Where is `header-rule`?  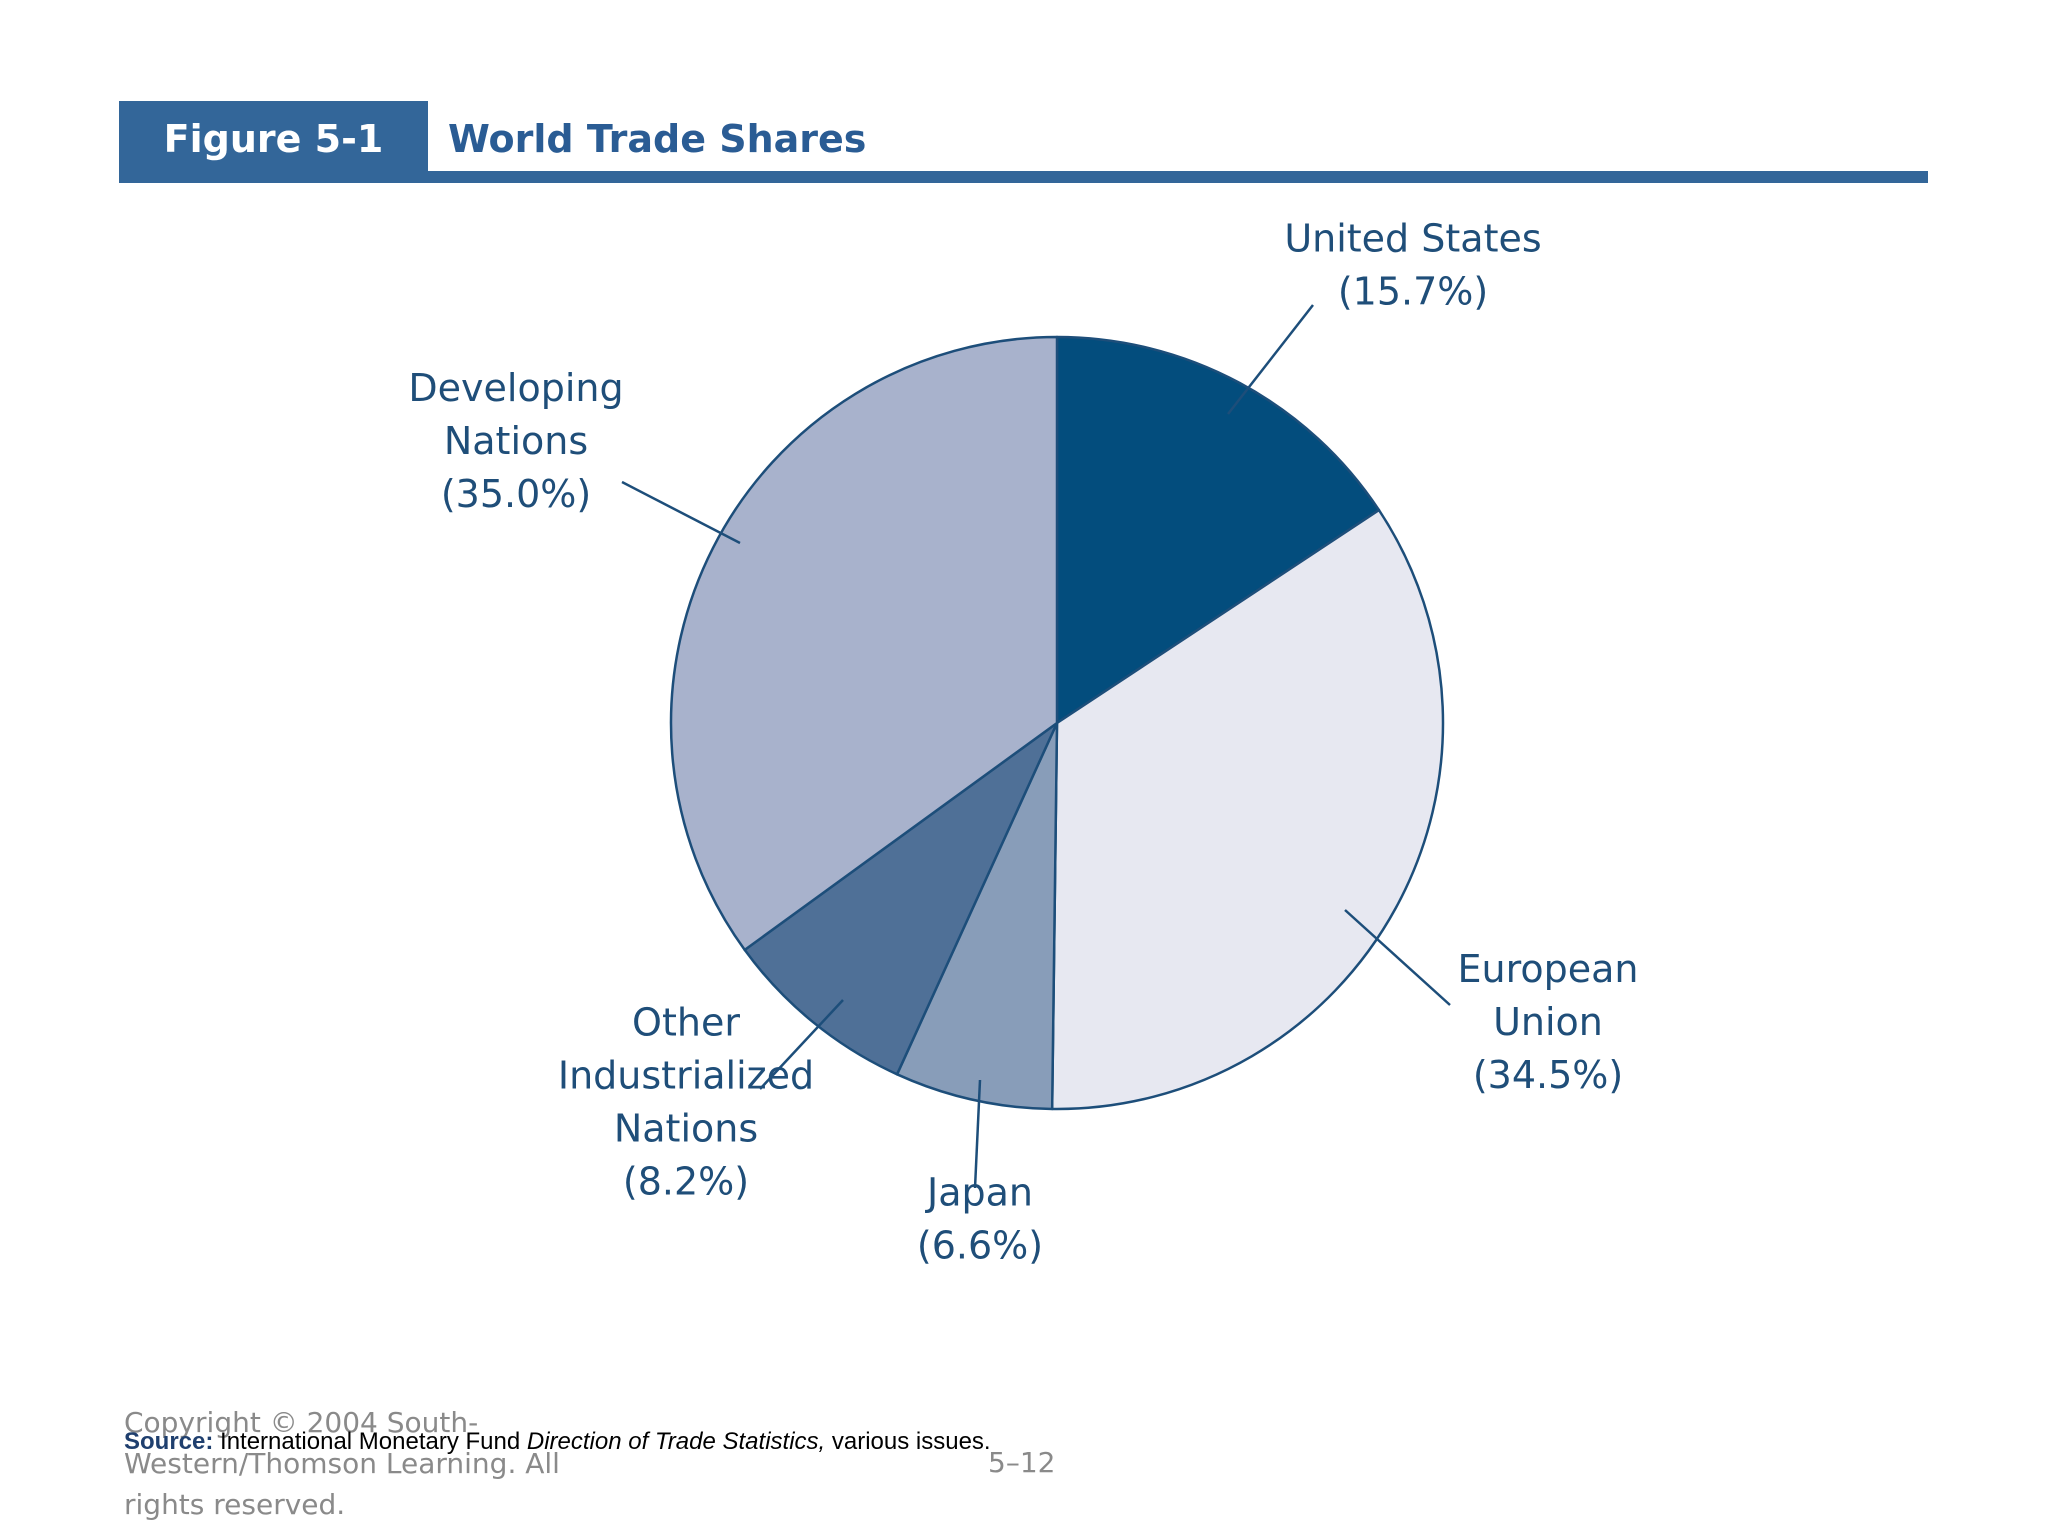
header-rule is located at coordinates (1023, 177).